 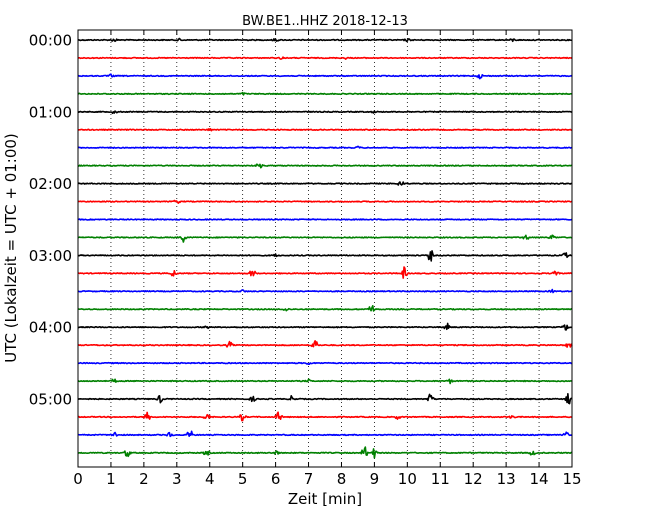 I want to click on x-tick-label: 0, so click(x=78, y=479).